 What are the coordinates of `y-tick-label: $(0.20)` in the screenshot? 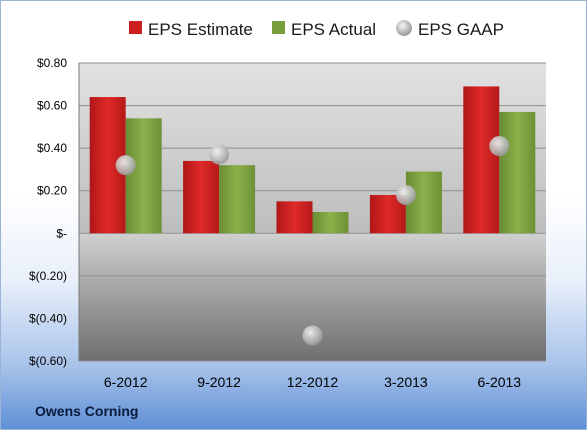 It's located at (48, 276).